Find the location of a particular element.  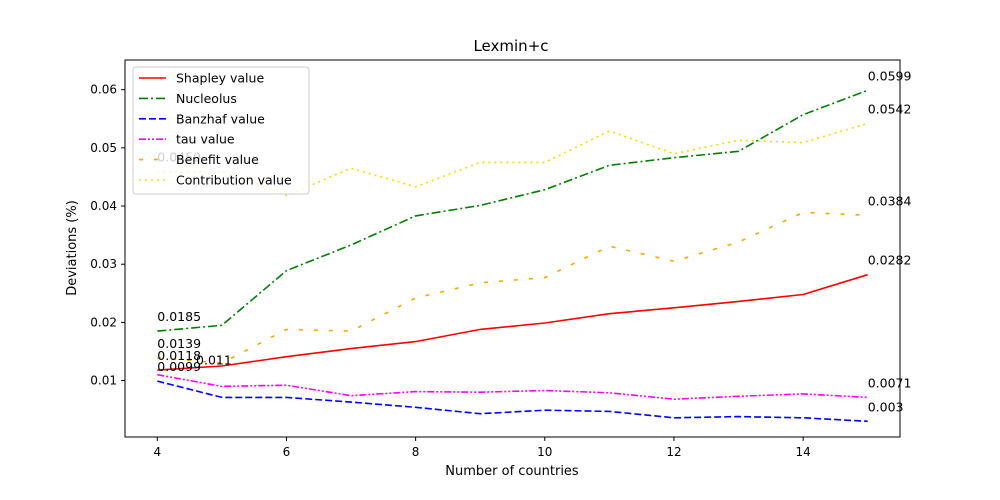

data-label: 0.003 is located at coordinates (886, 406).